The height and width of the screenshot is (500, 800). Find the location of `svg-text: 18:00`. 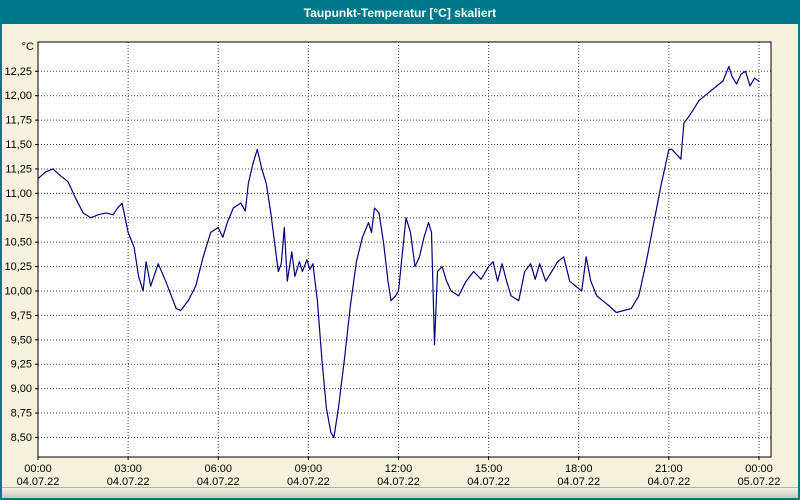

svg-text: 18:00 is located at coordinates (579, 469).